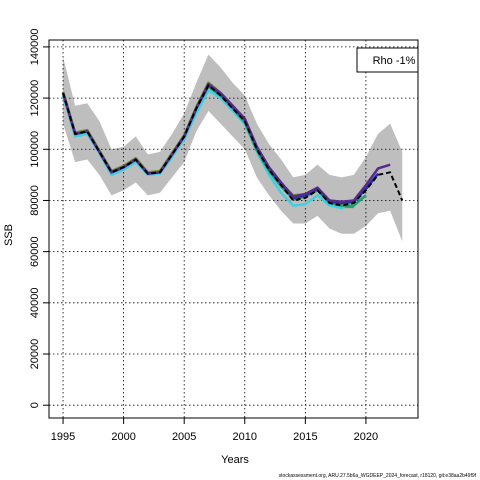  I want to click on x-tick-label: 2020, so click(366, 437).